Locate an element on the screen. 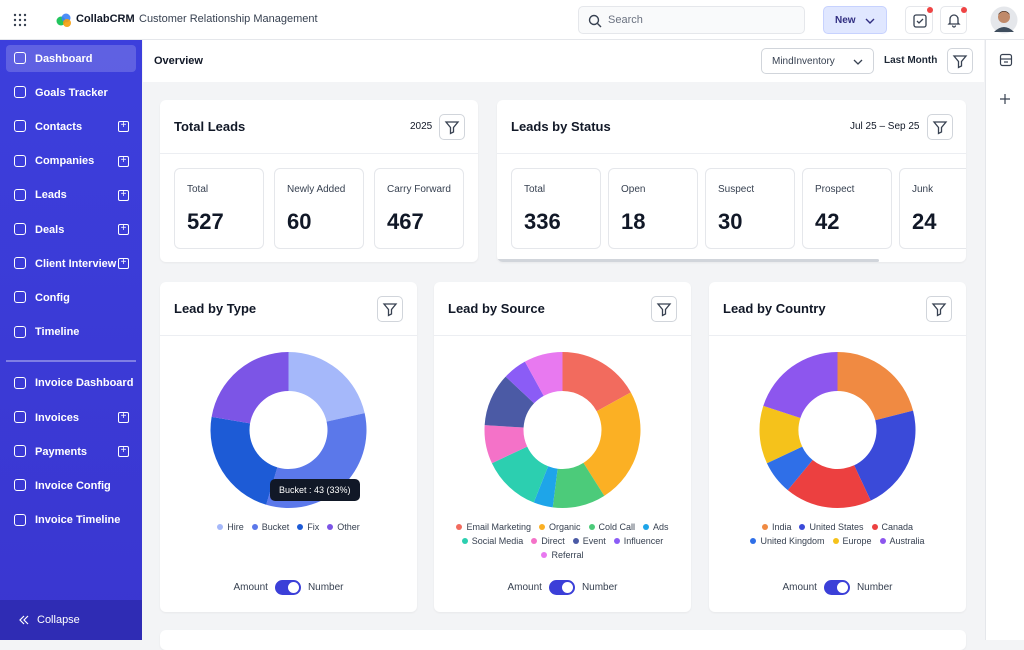 The width and height of the screenshot is (1024, 650). sidebar-item: Client Interview + is located at coordinates (71, 263).